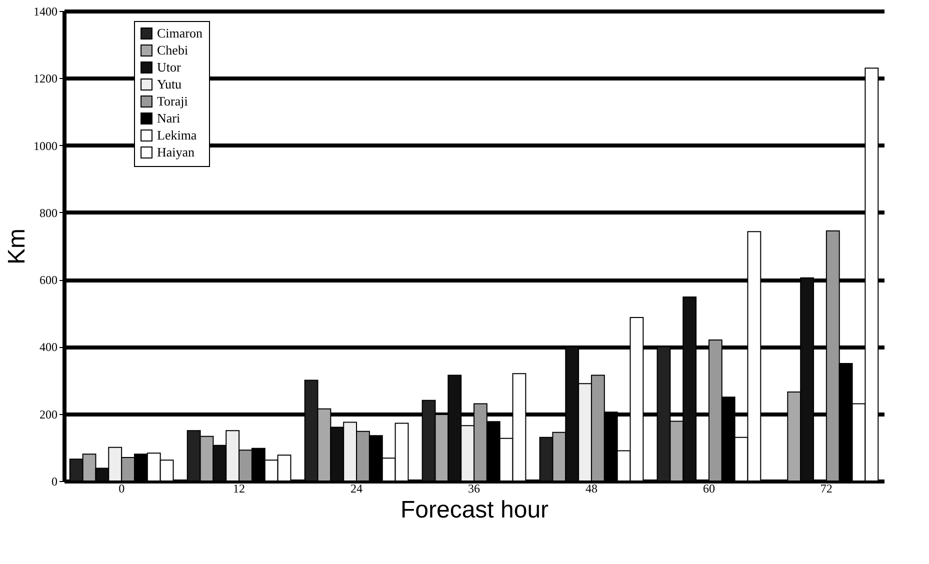 The width and height of the screenshot is (929, 564). What do you see at coordinates (356, 489) in the screenshot?
I see `x-tick-label: 24` at bounding box center [356, 489].